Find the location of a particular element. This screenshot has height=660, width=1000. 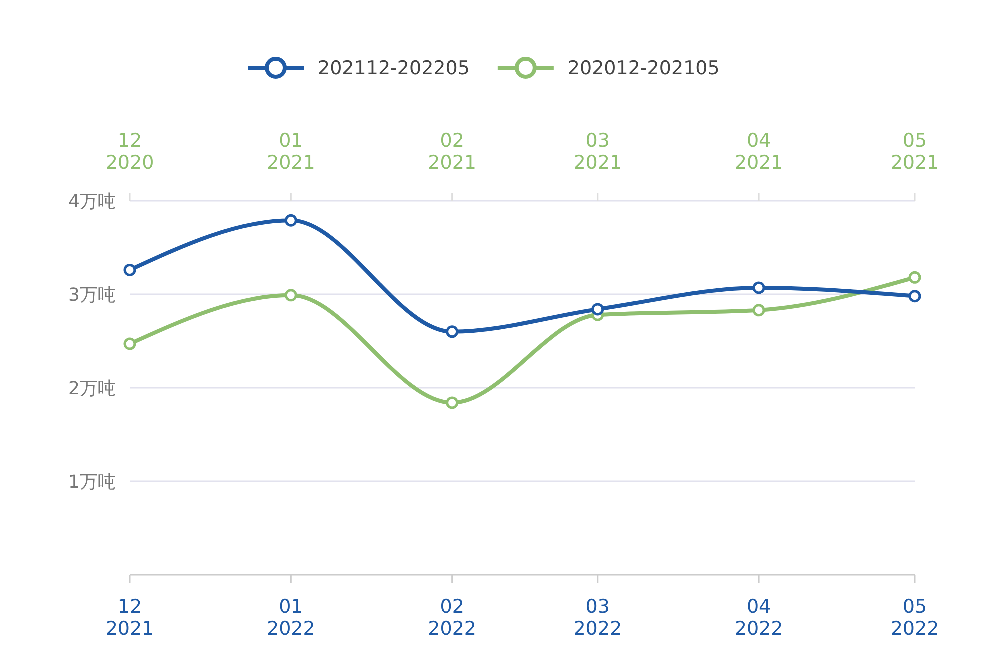

y-tick-label: 4万吨 is located at coordinates (92, 201).